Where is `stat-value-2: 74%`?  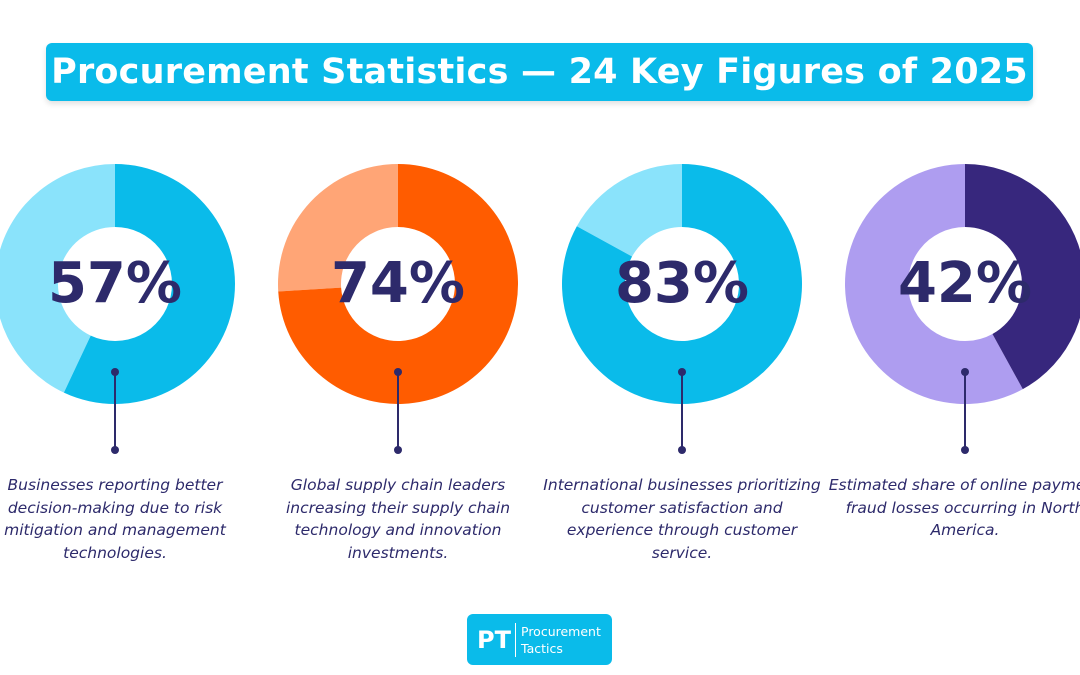
stat-value-2: 74% is located at coordinates (398, 283).